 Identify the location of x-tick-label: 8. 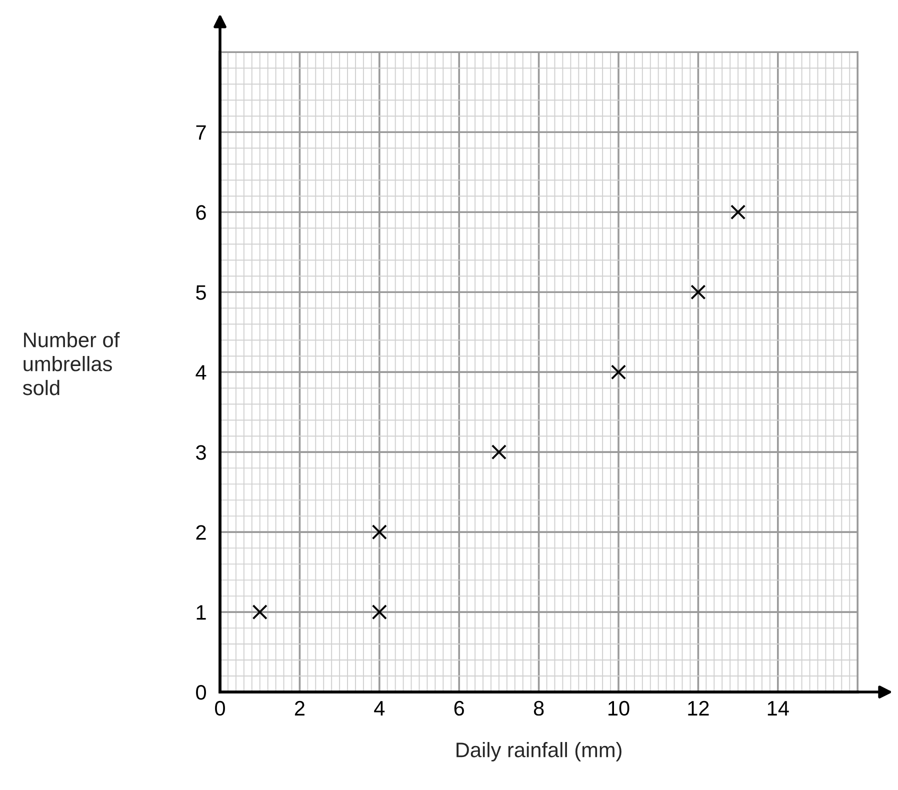
(539, 708).